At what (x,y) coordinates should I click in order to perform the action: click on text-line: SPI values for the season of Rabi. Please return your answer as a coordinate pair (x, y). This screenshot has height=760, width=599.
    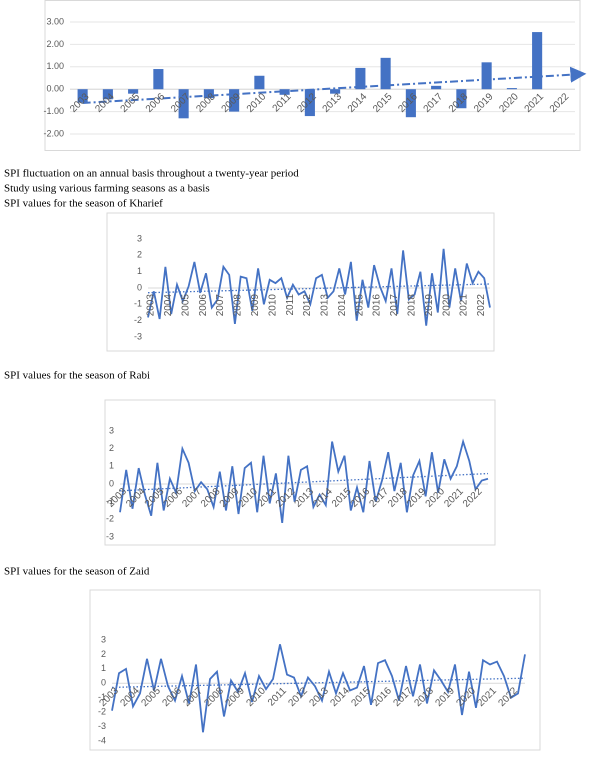
    Looking at the image, I should click on (77, 376).